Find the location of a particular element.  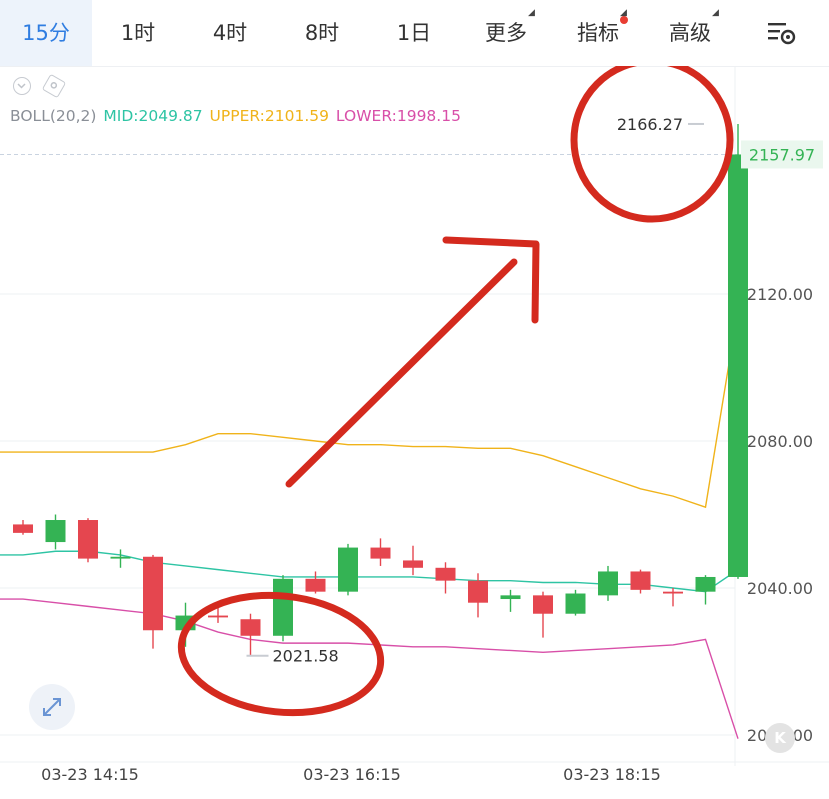

tab-label: 高级 is located at coordinates (690, 33).